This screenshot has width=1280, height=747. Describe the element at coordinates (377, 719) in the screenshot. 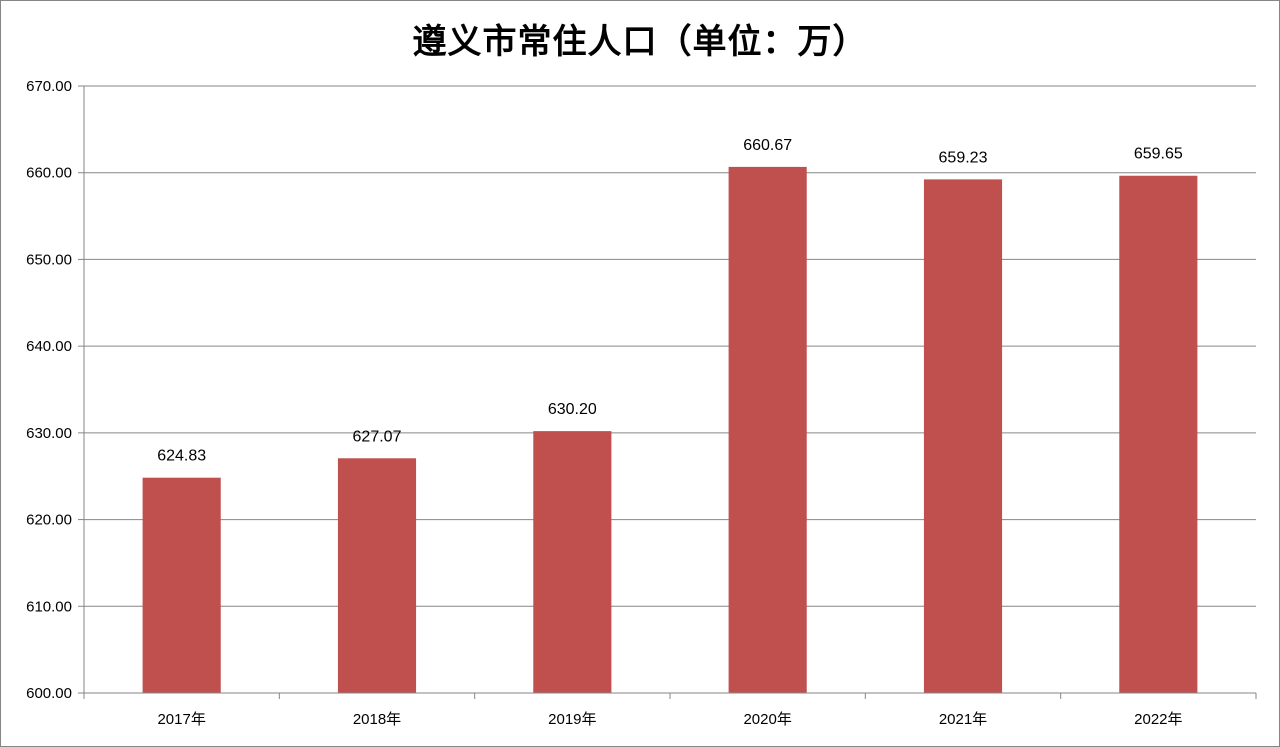

I see `x-tick-label: 2018年` at that location.